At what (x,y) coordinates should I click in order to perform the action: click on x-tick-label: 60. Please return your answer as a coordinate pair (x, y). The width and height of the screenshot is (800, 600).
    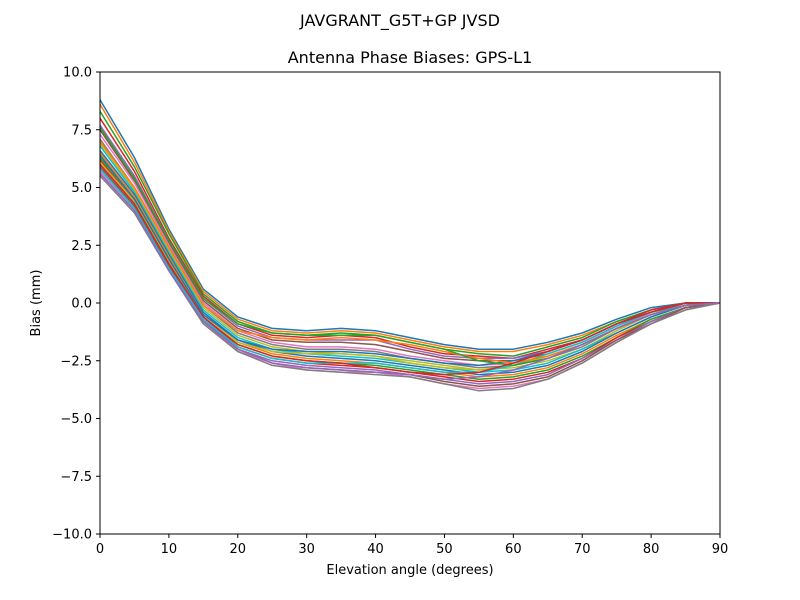
    Looking at the image, I should click on (513, 549).